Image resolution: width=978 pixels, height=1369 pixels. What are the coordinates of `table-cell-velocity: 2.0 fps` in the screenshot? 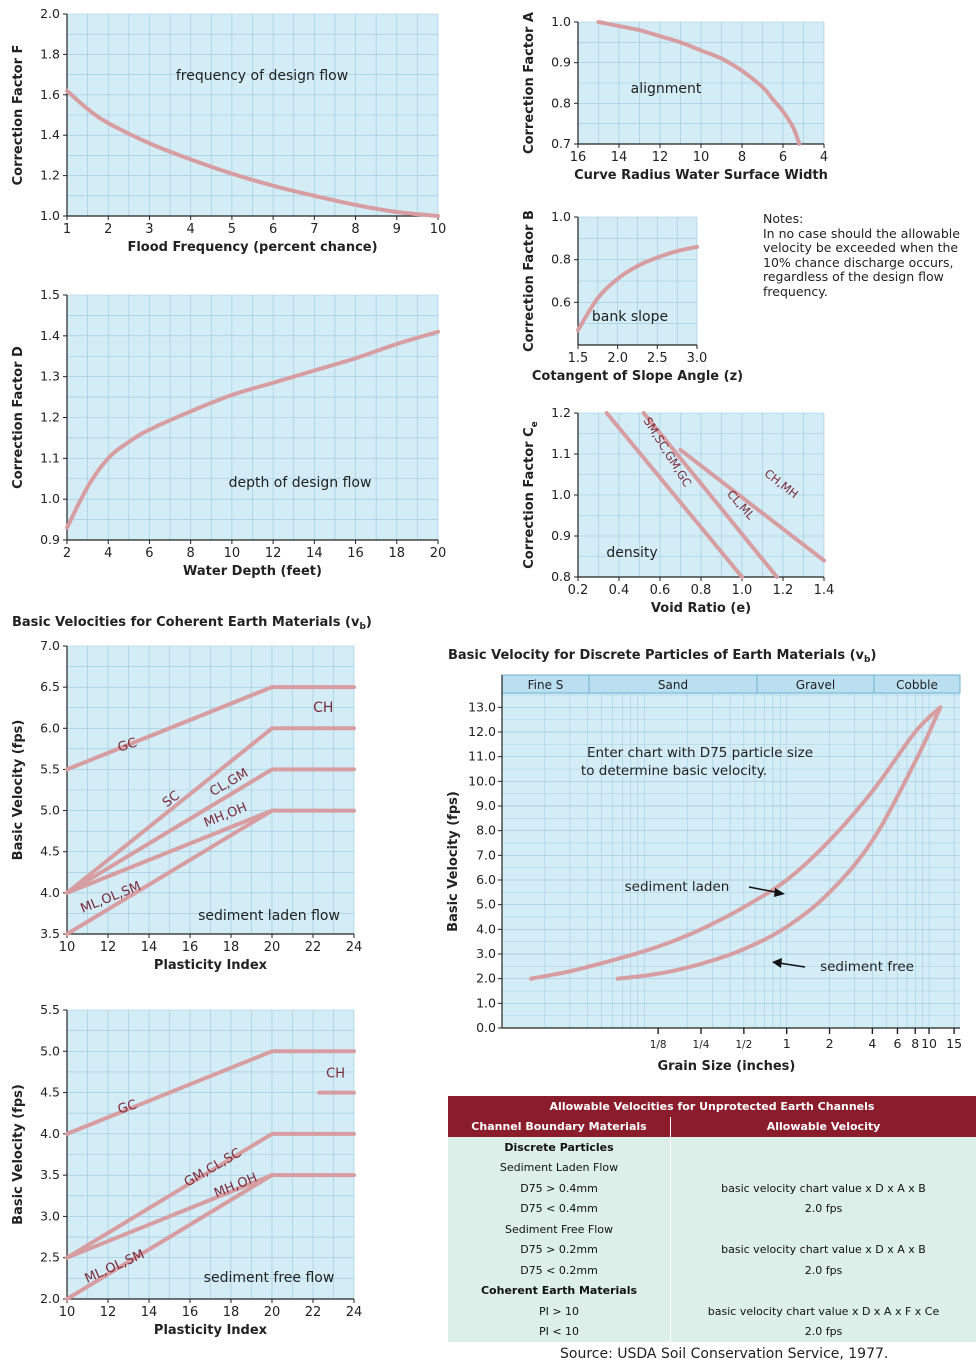 It's located at (823, 1208).